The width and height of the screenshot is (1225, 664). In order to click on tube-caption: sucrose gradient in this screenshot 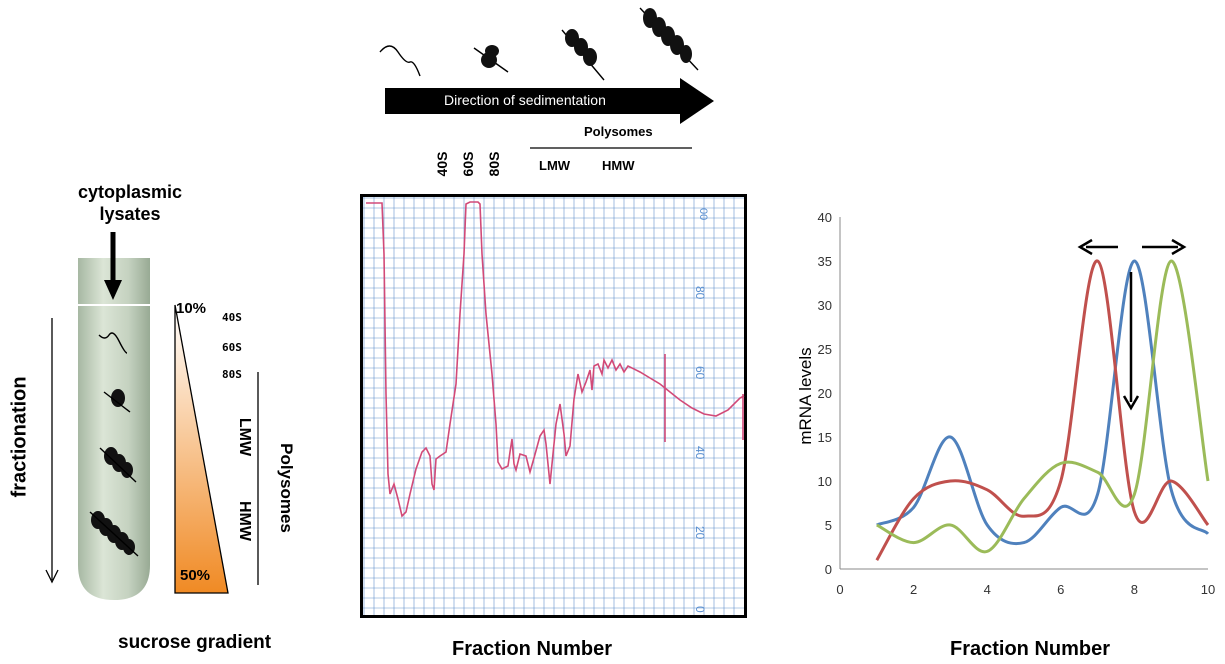, I will do `click(195, 642)`.